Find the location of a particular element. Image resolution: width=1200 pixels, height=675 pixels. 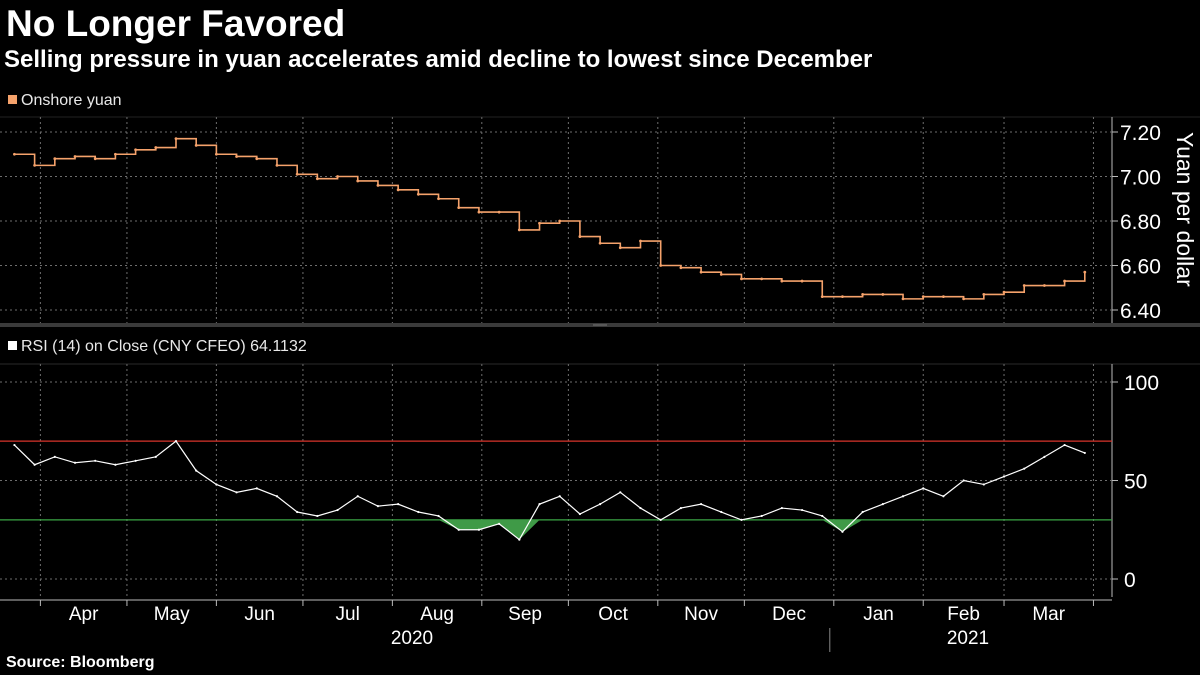

year-label-2021: 2021 is located at coordinates (968, 638).